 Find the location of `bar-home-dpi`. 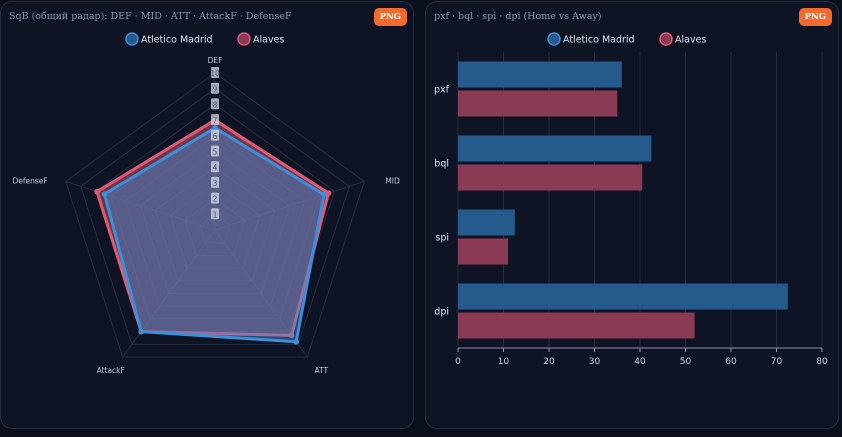

bar-home-dpi is located at coordinates (623, 296).